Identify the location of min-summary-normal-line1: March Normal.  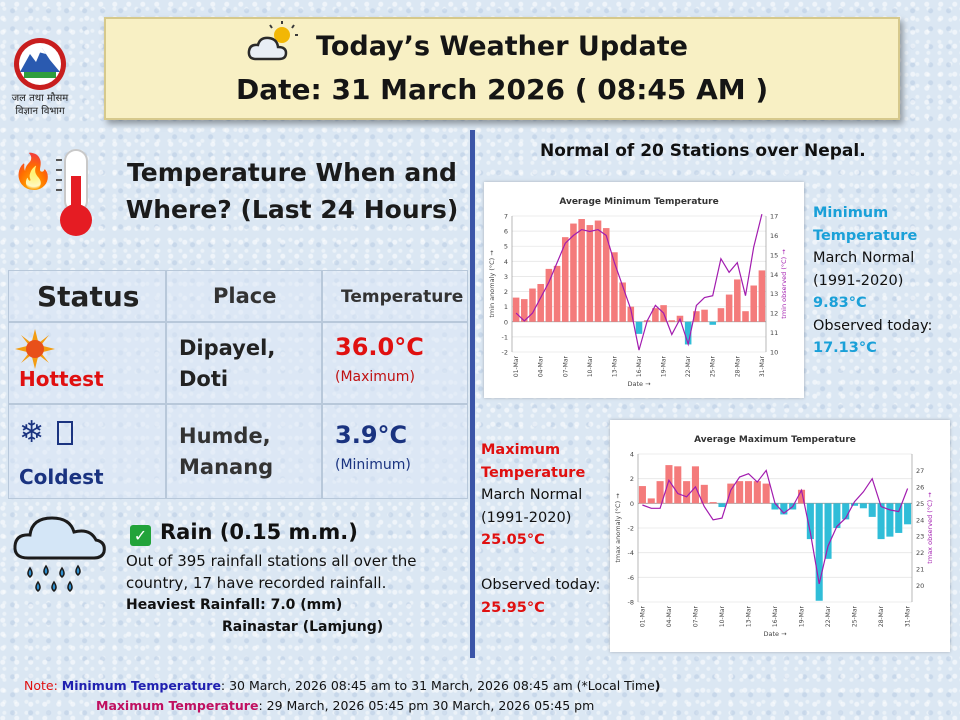
(864, 258).